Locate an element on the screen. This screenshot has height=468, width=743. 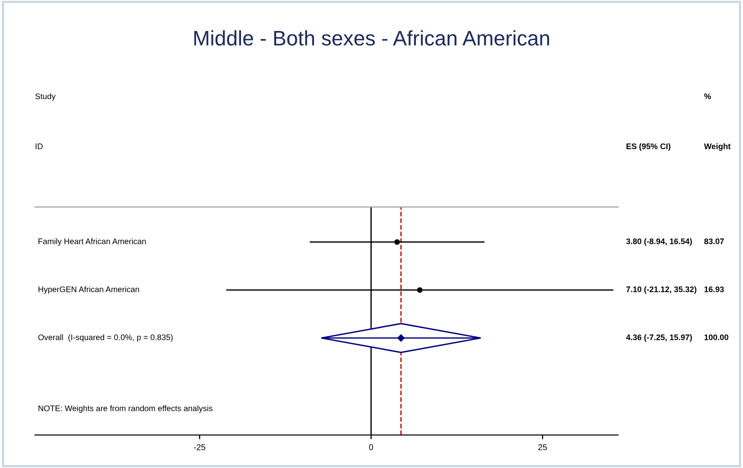
text: ID is located at coordinates (39, 147).